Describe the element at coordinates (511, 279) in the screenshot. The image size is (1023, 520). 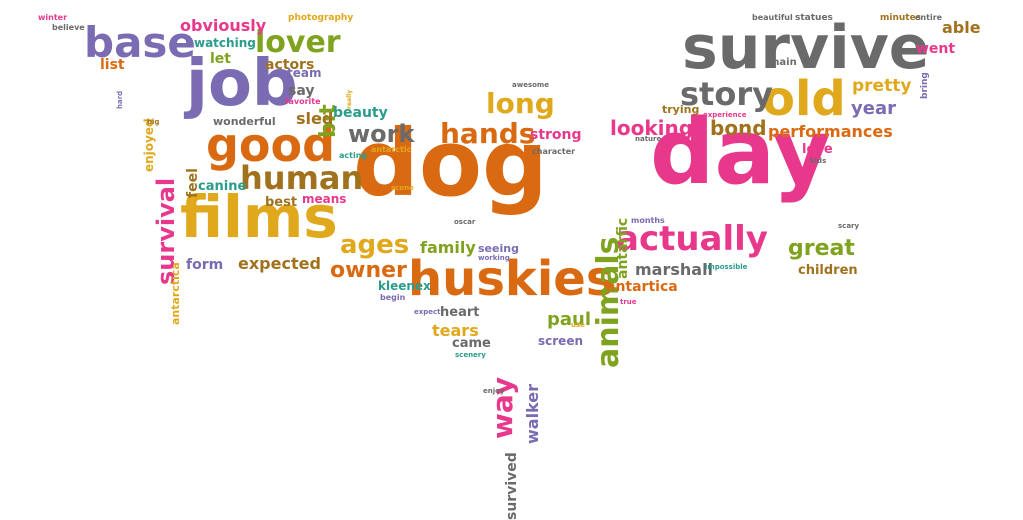
I see `word-huskies: huskies` at that location.